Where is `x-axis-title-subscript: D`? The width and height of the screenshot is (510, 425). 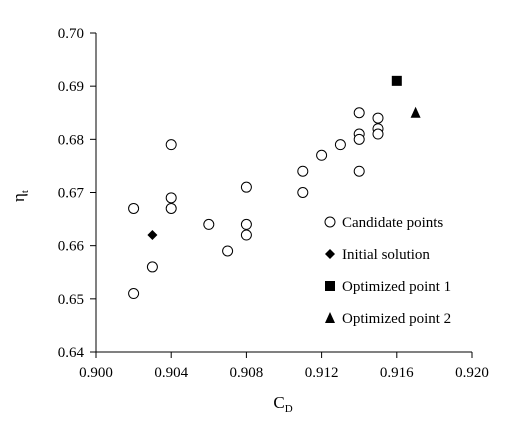
x-axis-title-subscript: D is located at coordinates (289, 409).